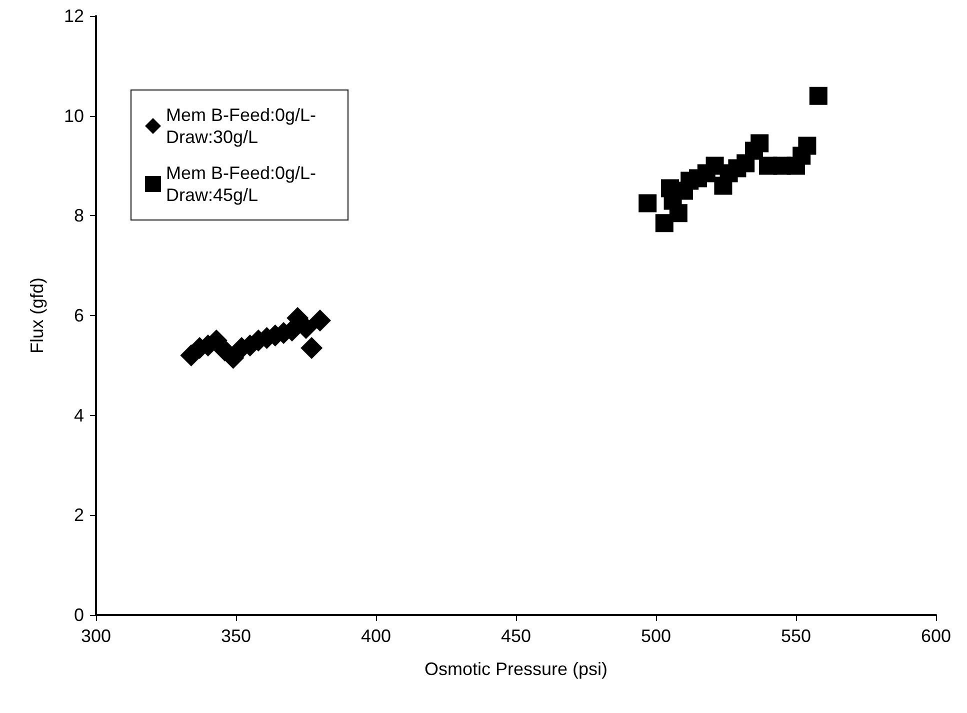 This screenshot has height=713, width=967. I want to click on x-tick-label: 400, so click(376, 636).